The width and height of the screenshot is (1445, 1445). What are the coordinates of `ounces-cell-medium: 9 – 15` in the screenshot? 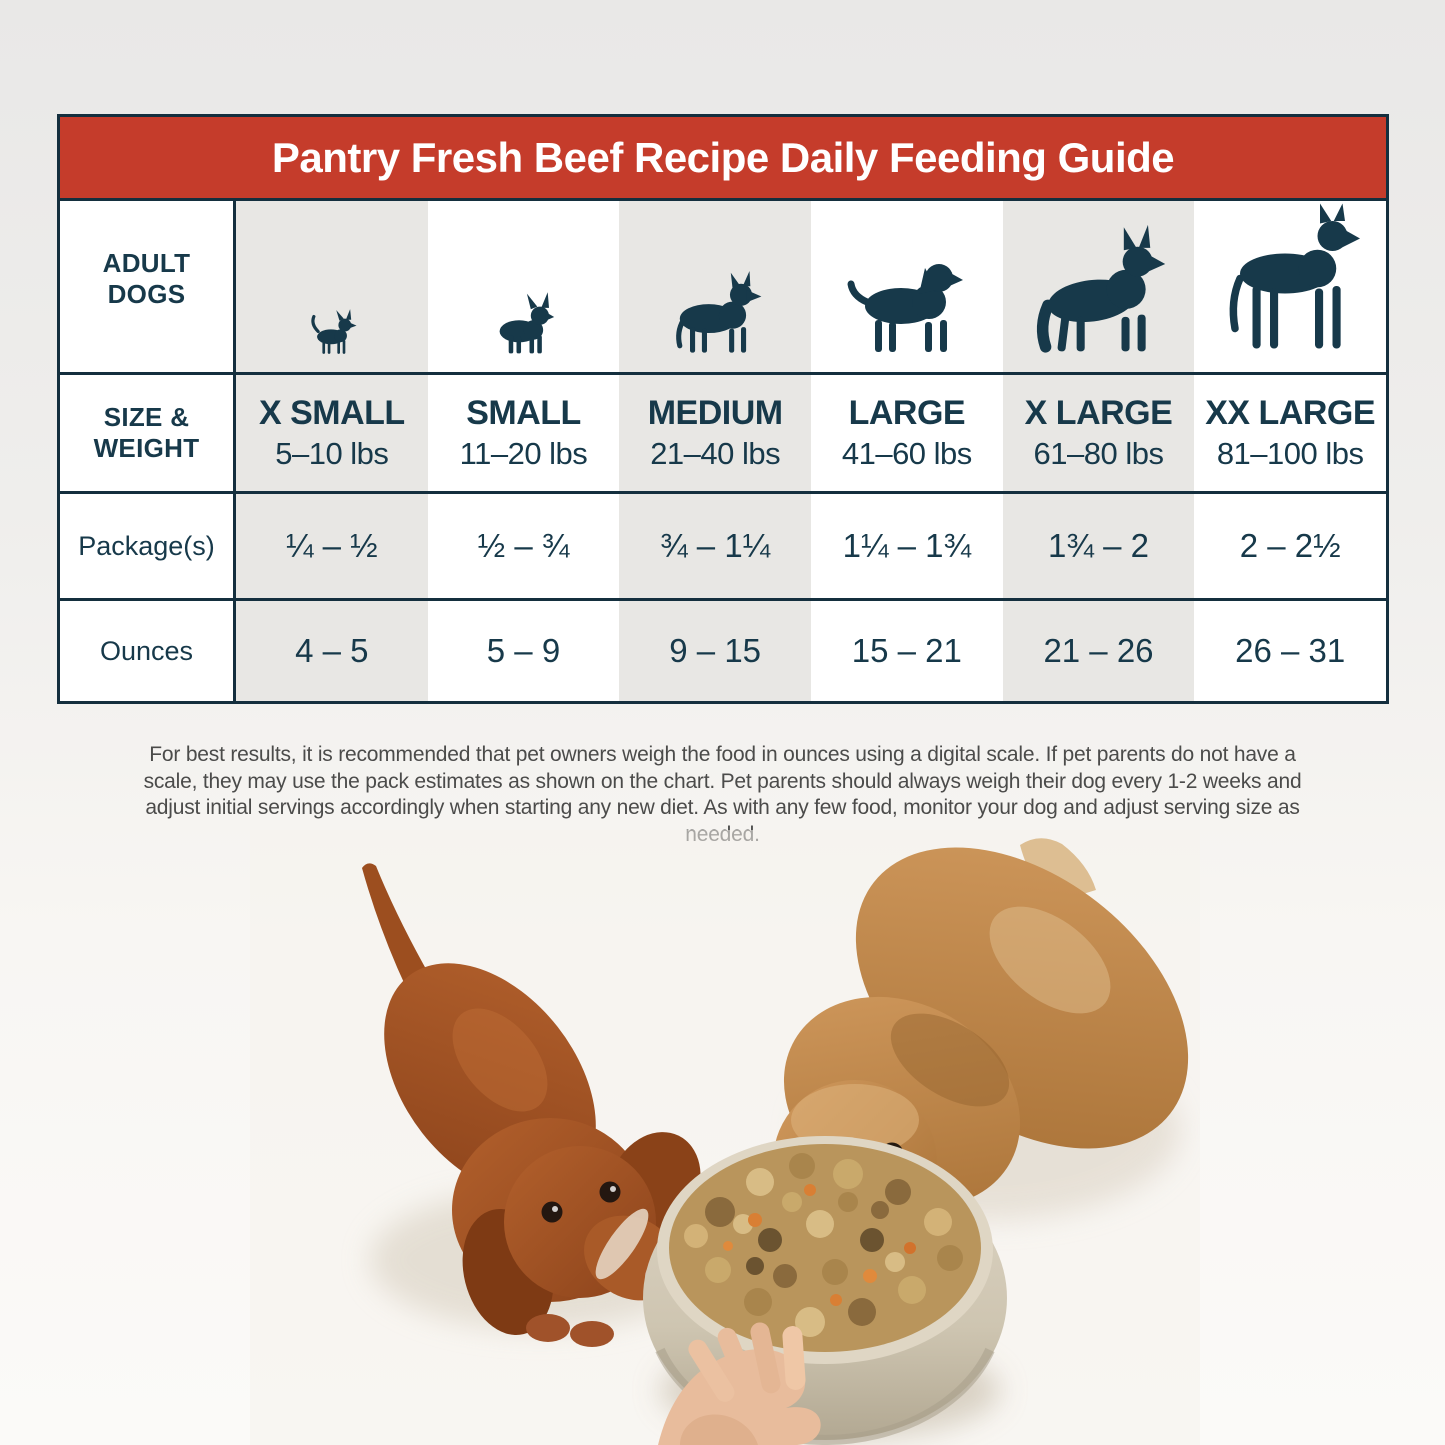 It's located at (715, 651).